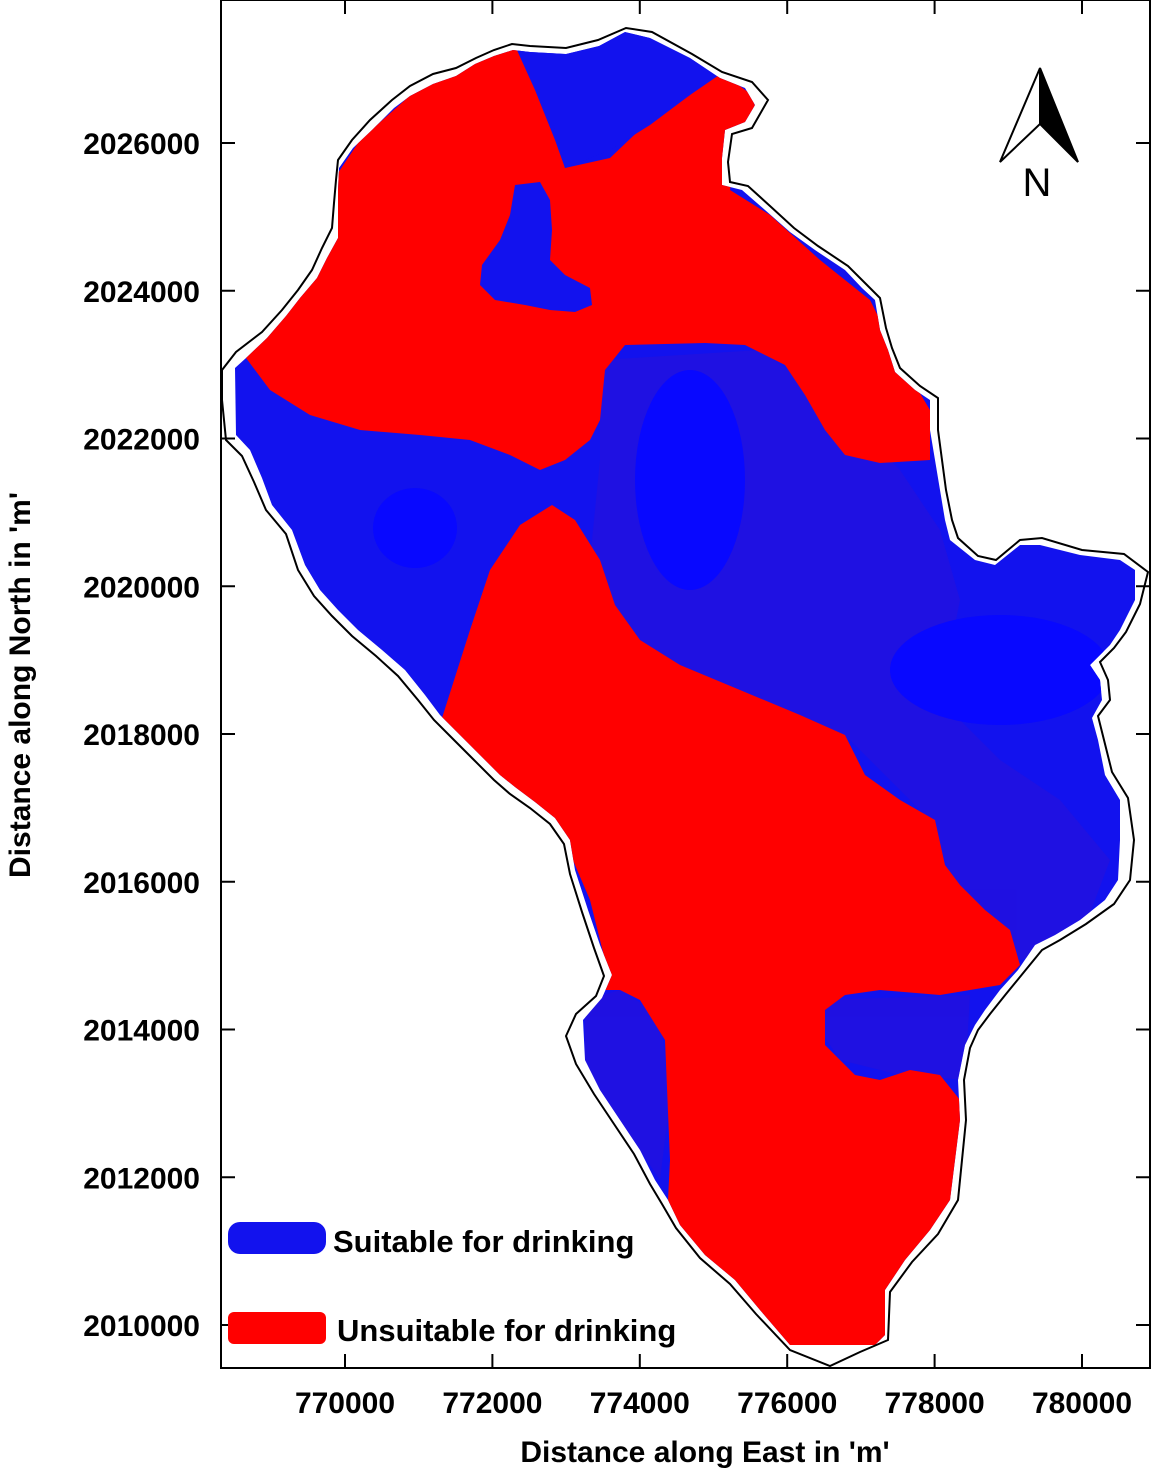  I want to click on y-tick-label: 2020000, so click(141, 587).